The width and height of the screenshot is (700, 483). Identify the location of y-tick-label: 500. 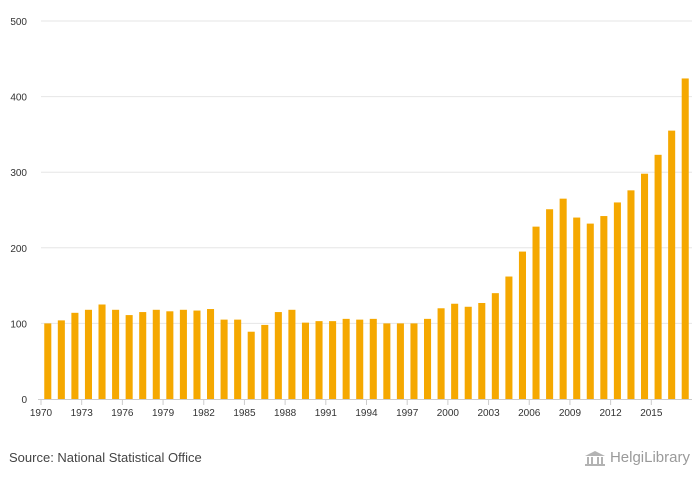
(18, 22).